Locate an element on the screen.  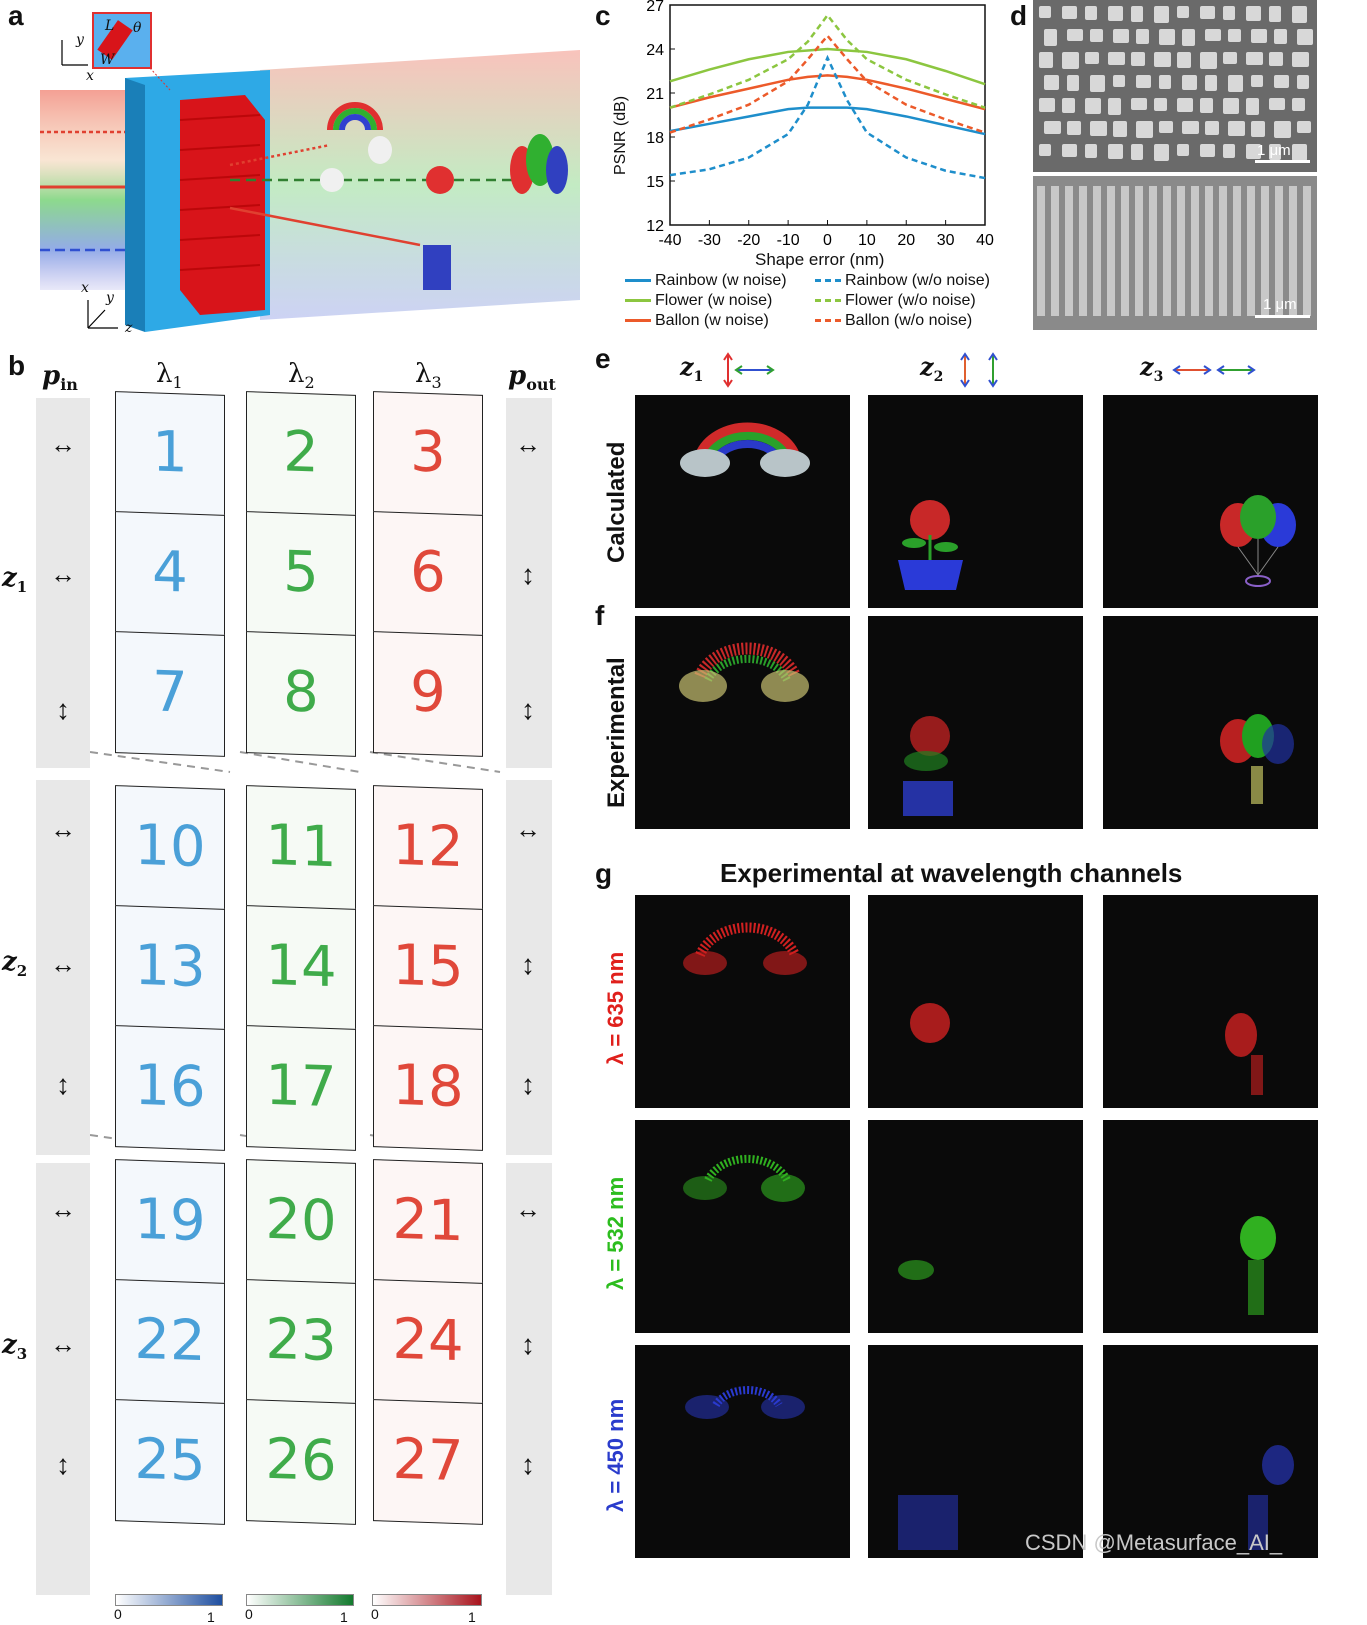
pin-bar-z3 is located at coordinates (63, 1379).